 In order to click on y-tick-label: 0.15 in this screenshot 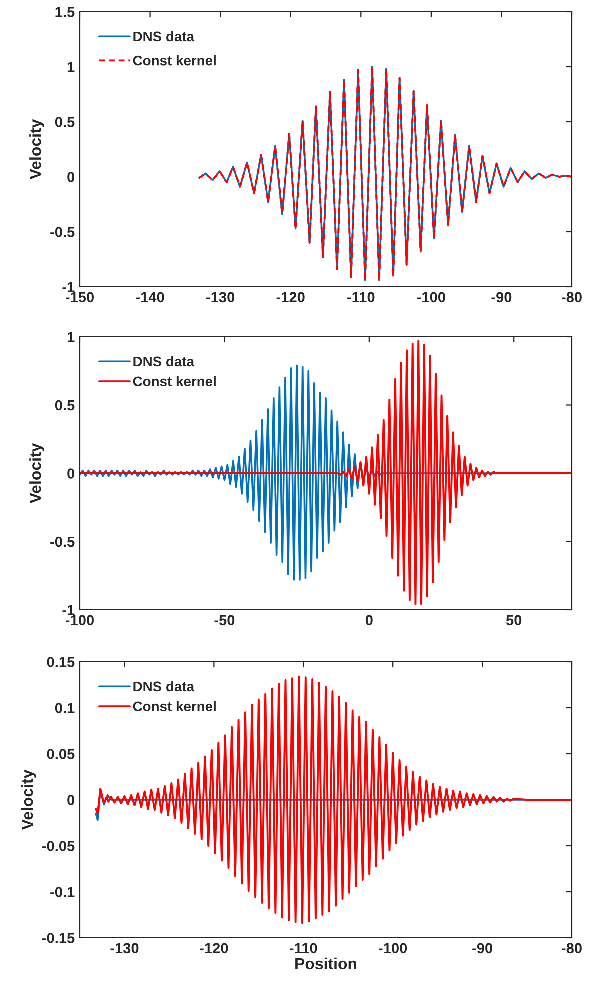, I will do `click(61, 662)`.